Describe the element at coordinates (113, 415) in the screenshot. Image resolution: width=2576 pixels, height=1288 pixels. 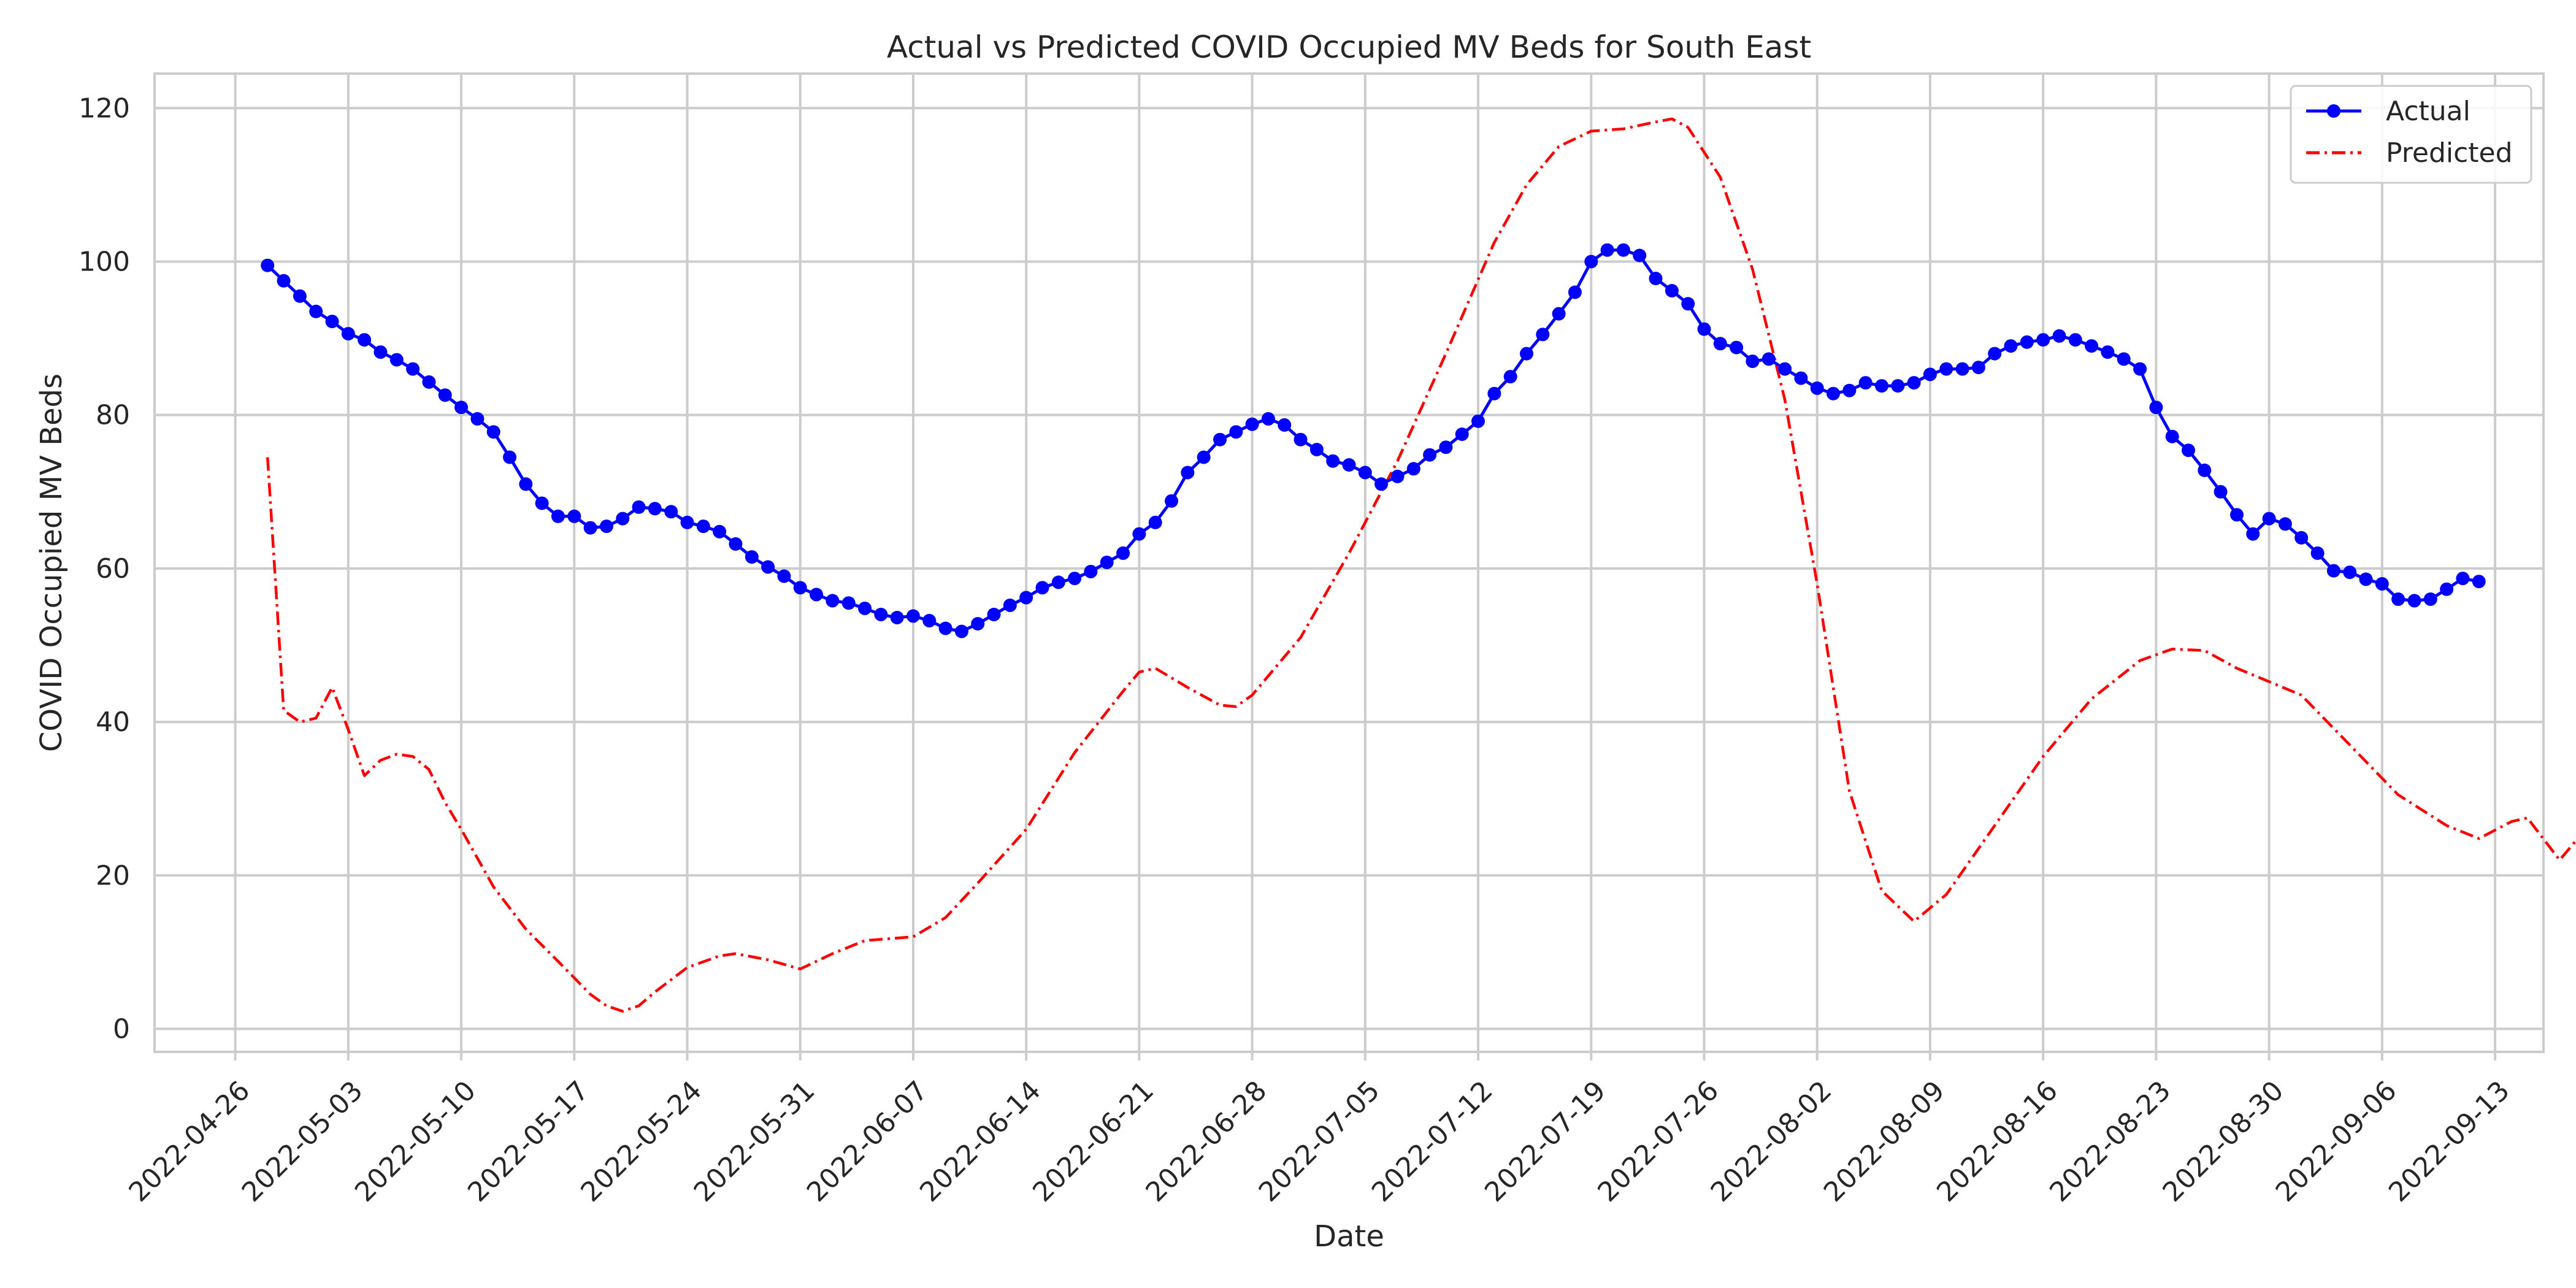
I see `y-tick-label: 80` at that location.